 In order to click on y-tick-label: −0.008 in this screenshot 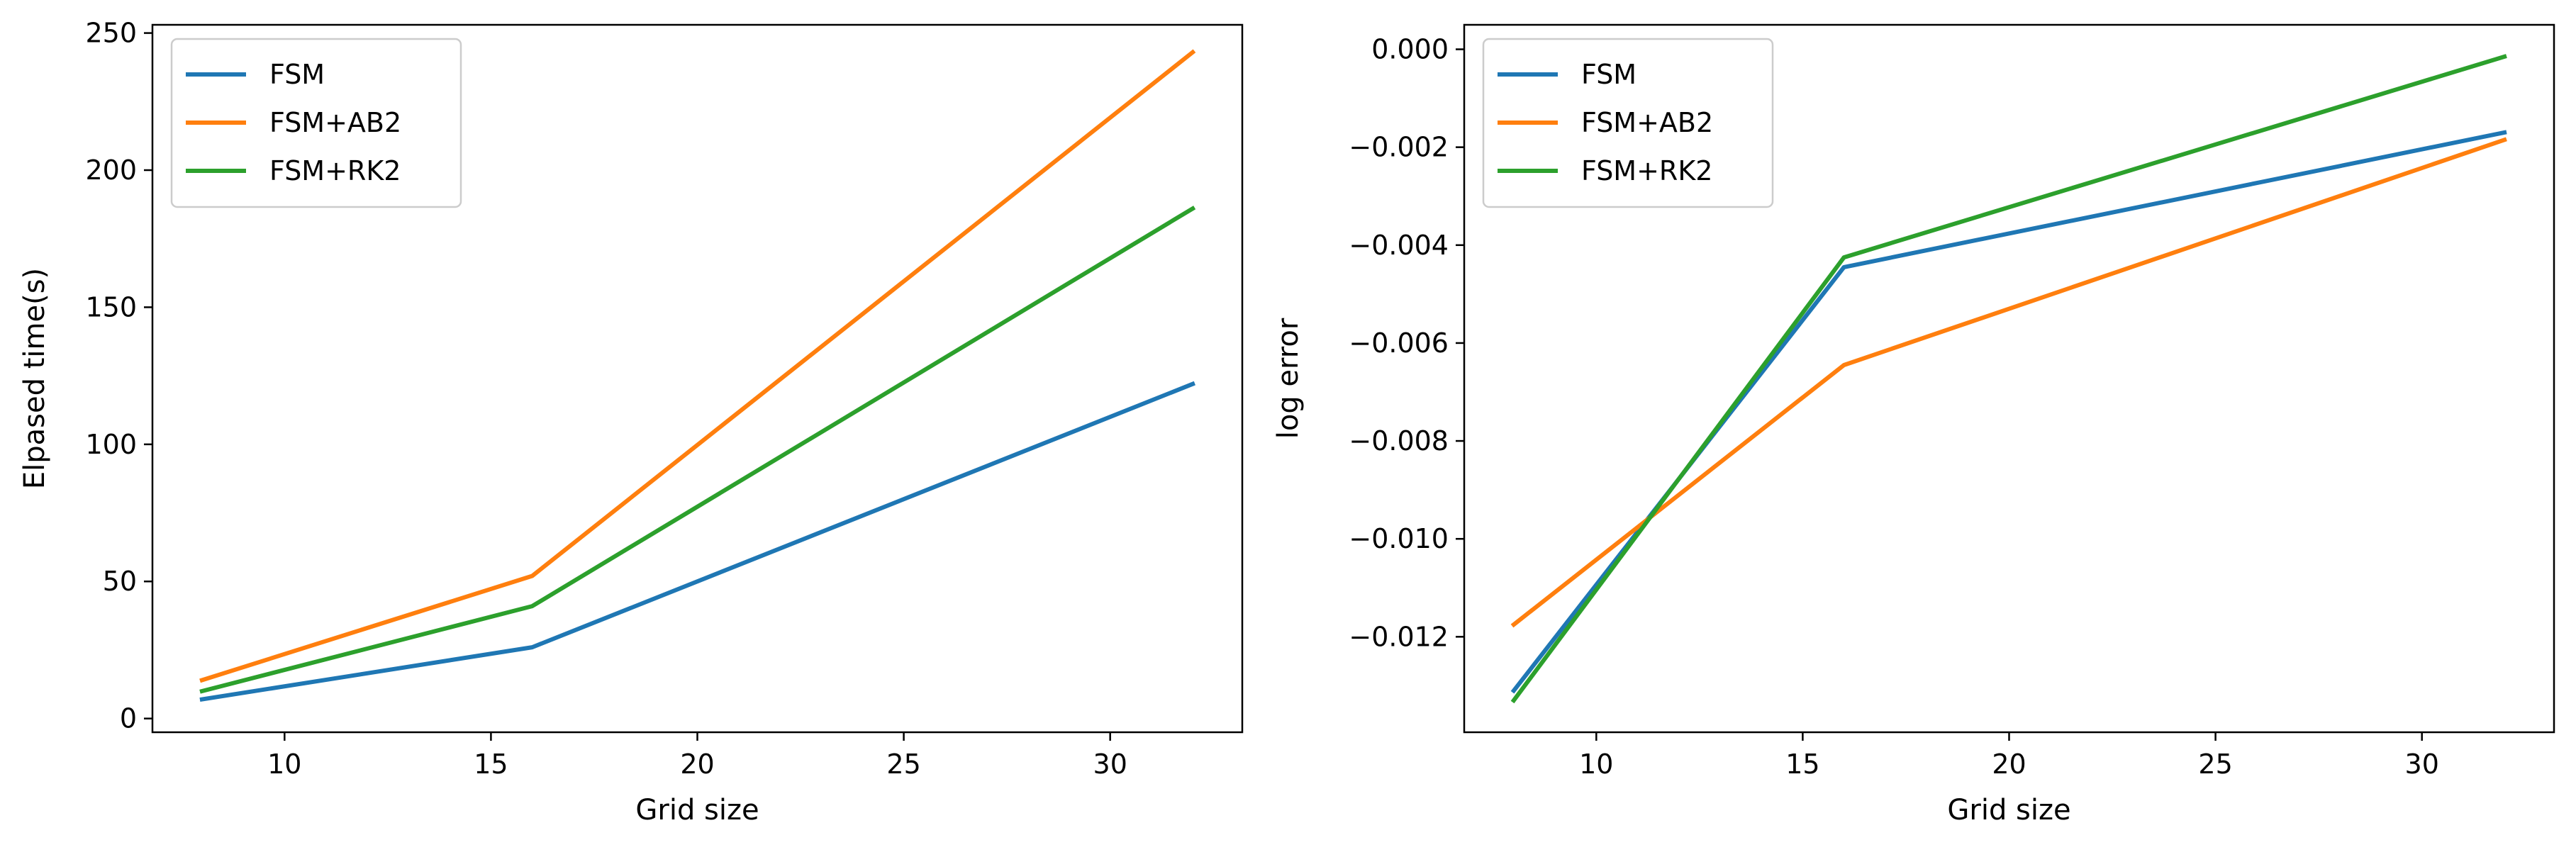, I will do `click(1399, 441)`.